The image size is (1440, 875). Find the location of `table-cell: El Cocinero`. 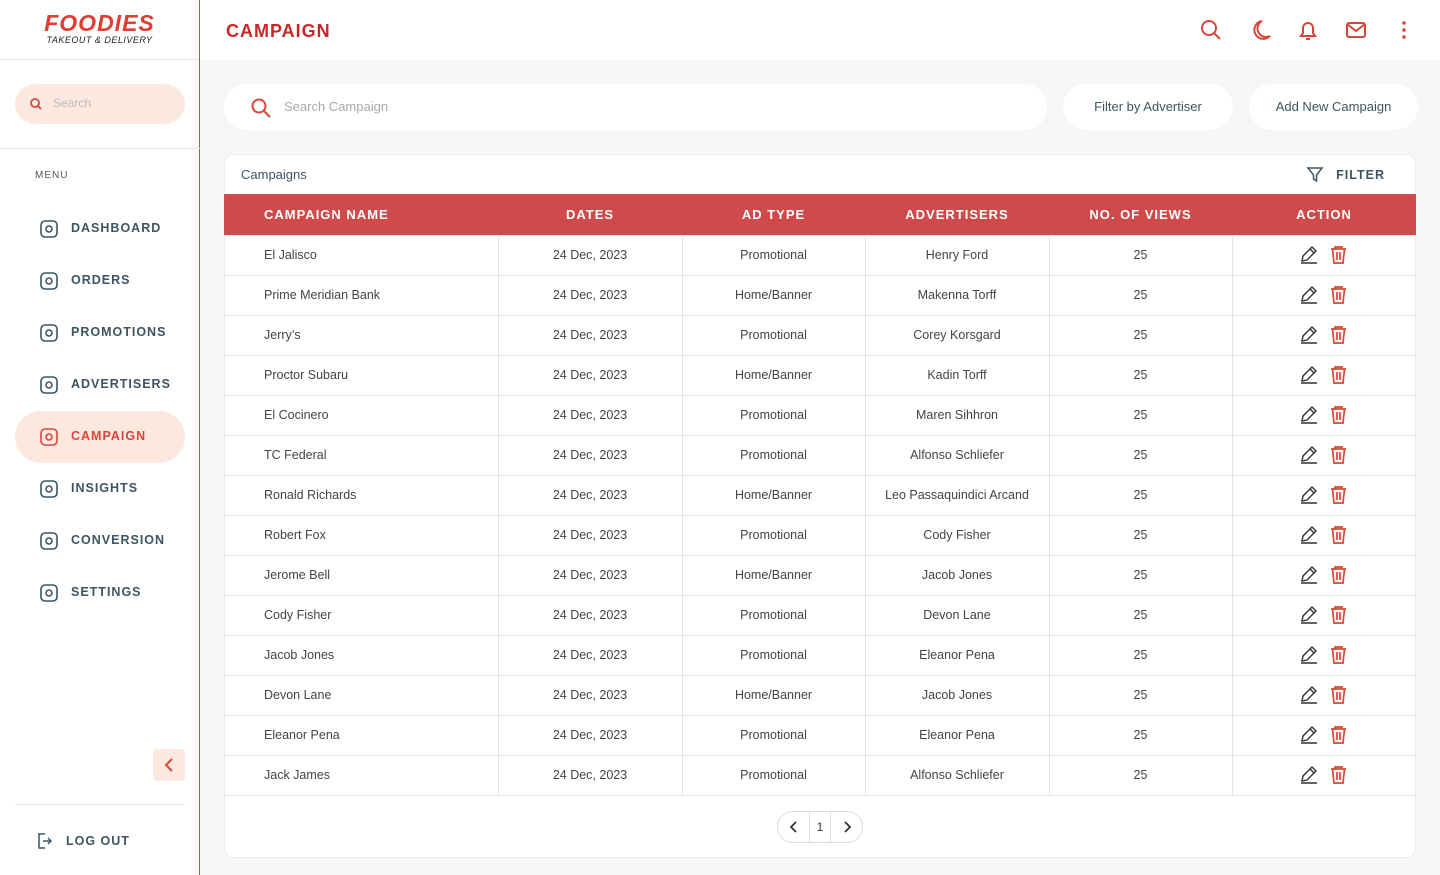

table-cell: El Cocinero is located at coordinates (361, 415).